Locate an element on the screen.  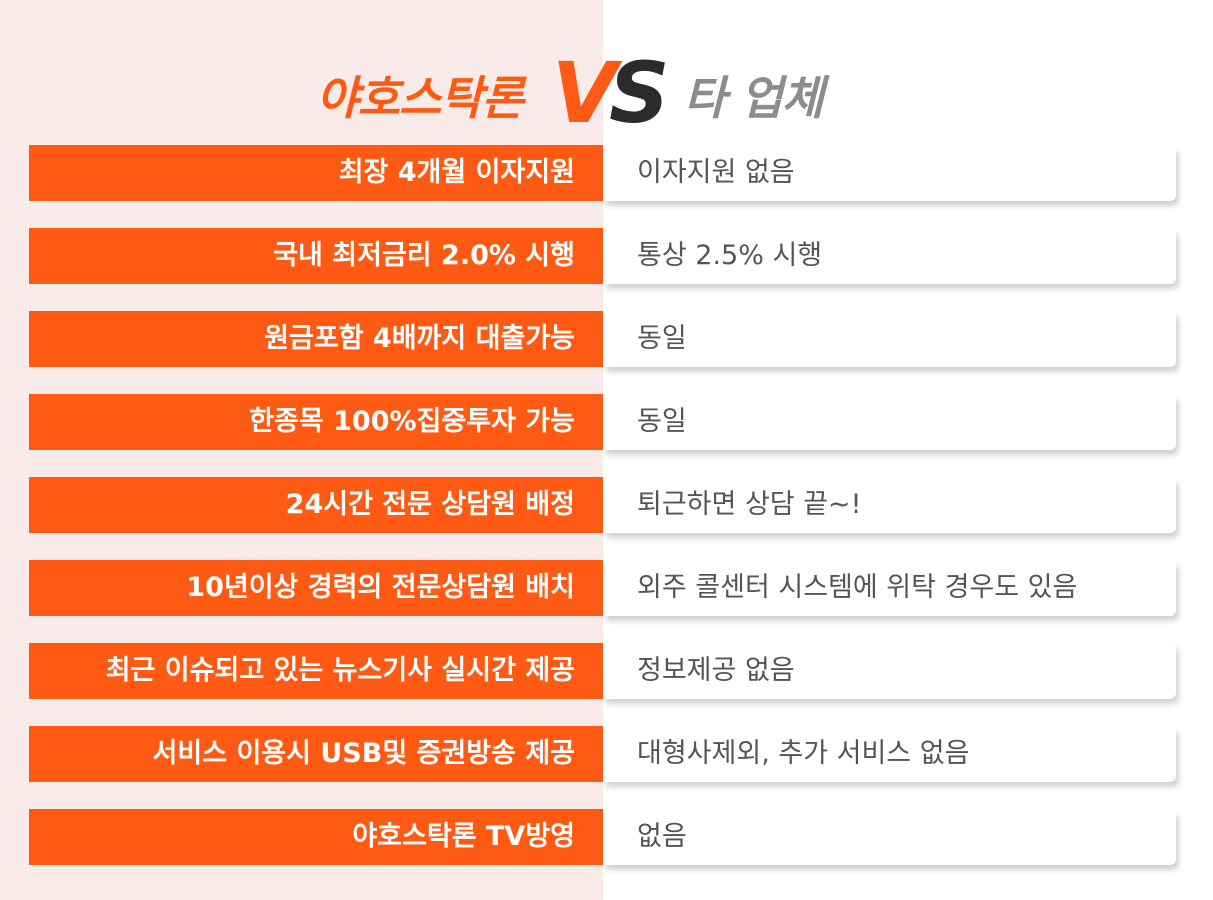
comparison-row: 서비스 이용시 USB및 증권방송 제공 대형사제외, 추가 서비스 없음 is located at coordinates (606, 754).